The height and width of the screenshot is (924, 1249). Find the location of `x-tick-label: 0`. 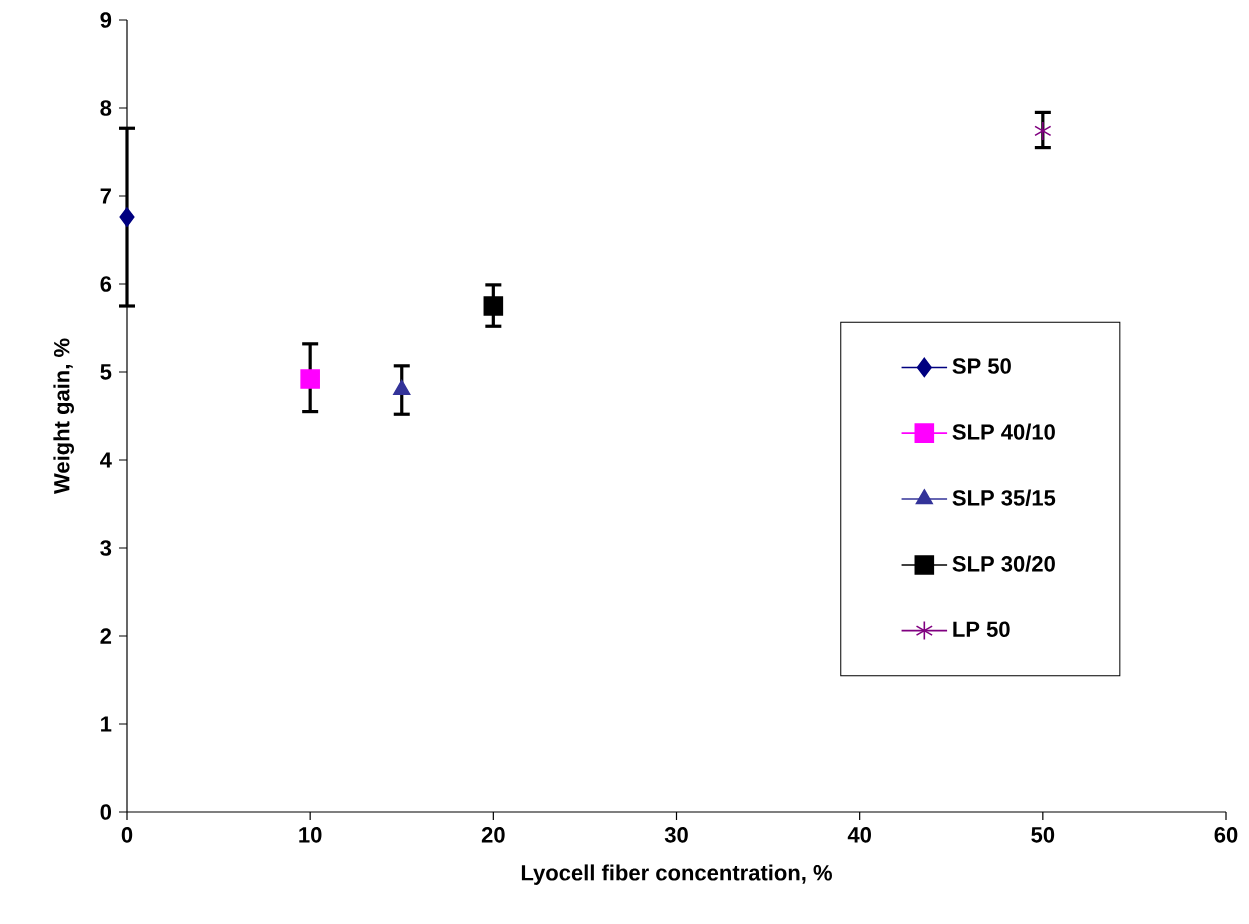

x-tick-label: 0 is located at coordinates (127, 835).